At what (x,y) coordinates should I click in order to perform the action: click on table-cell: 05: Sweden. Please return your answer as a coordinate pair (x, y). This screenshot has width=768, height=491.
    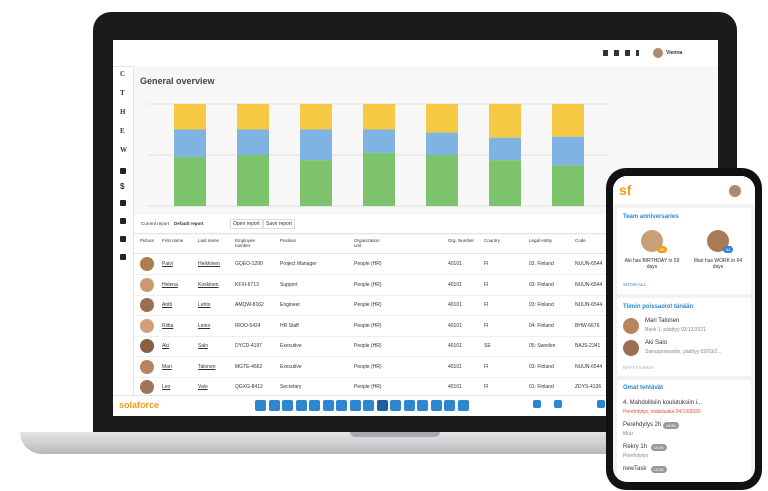
    Looking at the image, I should click on (542, 346).